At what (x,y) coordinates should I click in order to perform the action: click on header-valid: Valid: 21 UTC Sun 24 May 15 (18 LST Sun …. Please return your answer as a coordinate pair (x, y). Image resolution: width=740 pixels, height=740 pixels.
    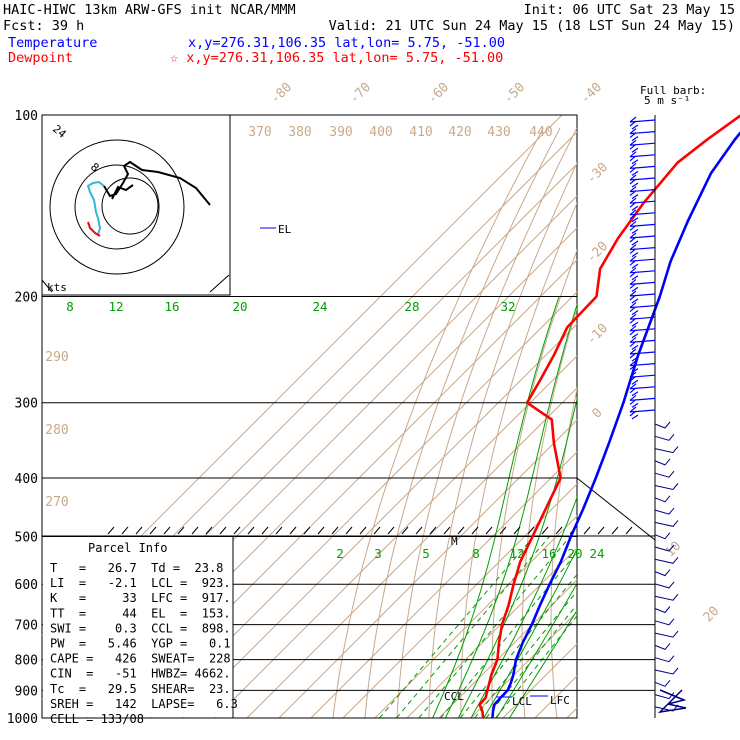
    Looking at the image, I should click on (532, 26).